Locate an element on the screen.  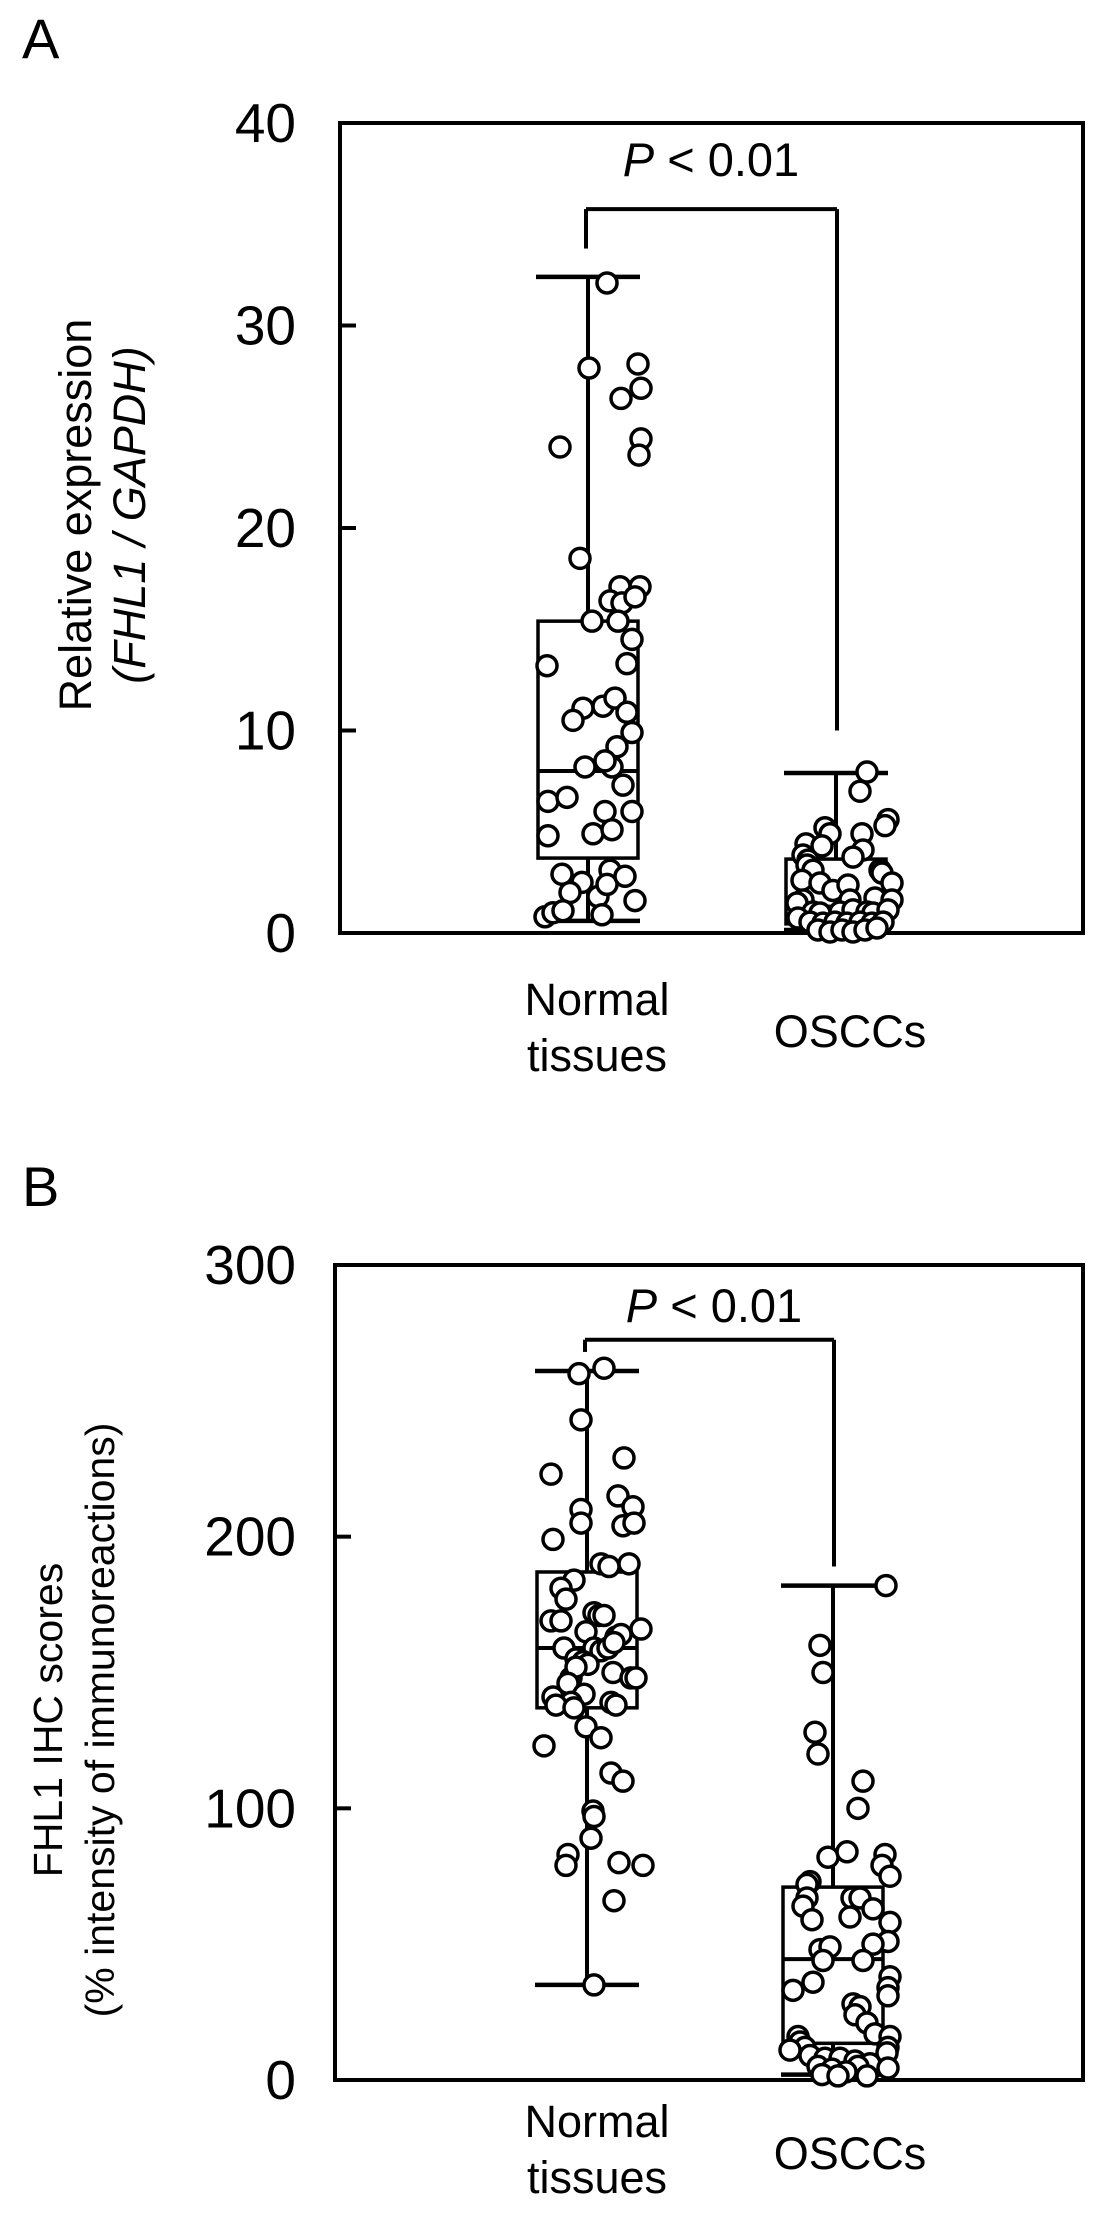
panel-b-y-tick-label: 300 is located at coordinates (250, 1265).